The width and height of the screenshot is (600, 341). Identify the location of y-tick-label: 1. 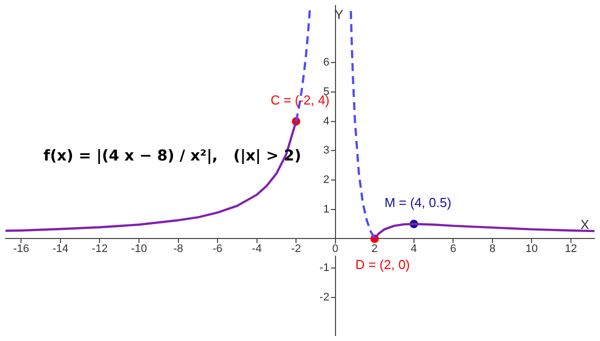
(326, 209).